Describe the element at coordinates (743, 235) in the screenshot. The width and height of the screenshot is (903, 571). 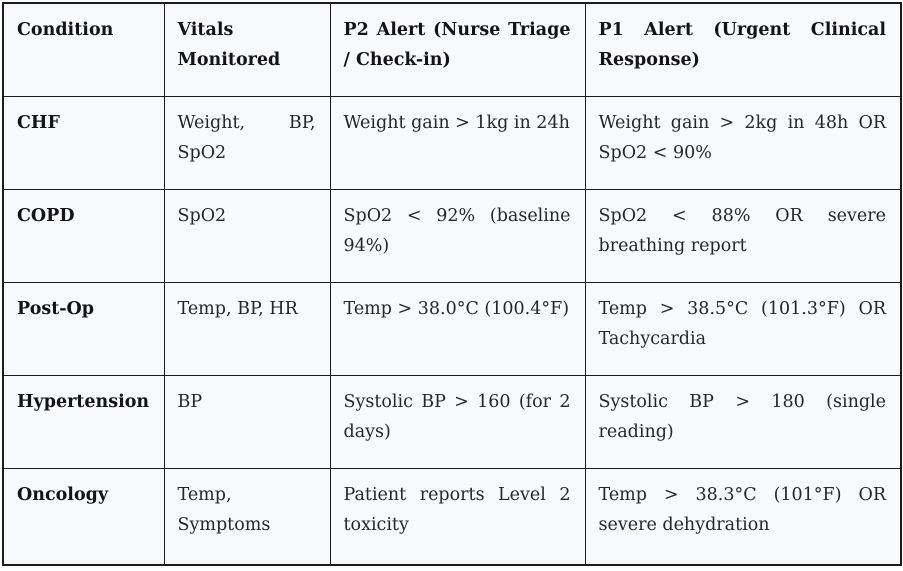
I see `cell-p1-alert: SpO2 < 88% OR severe breathing report` at that location.